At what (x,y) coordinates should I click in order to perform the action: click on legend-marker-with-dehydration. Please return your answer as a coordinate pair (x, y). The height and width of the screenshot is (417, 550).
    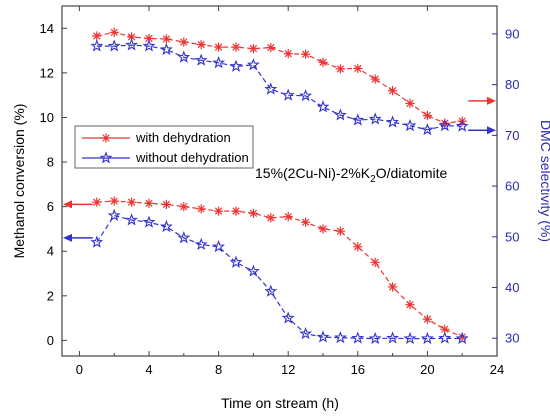
    Looking at the image, I should click on (106, 138).